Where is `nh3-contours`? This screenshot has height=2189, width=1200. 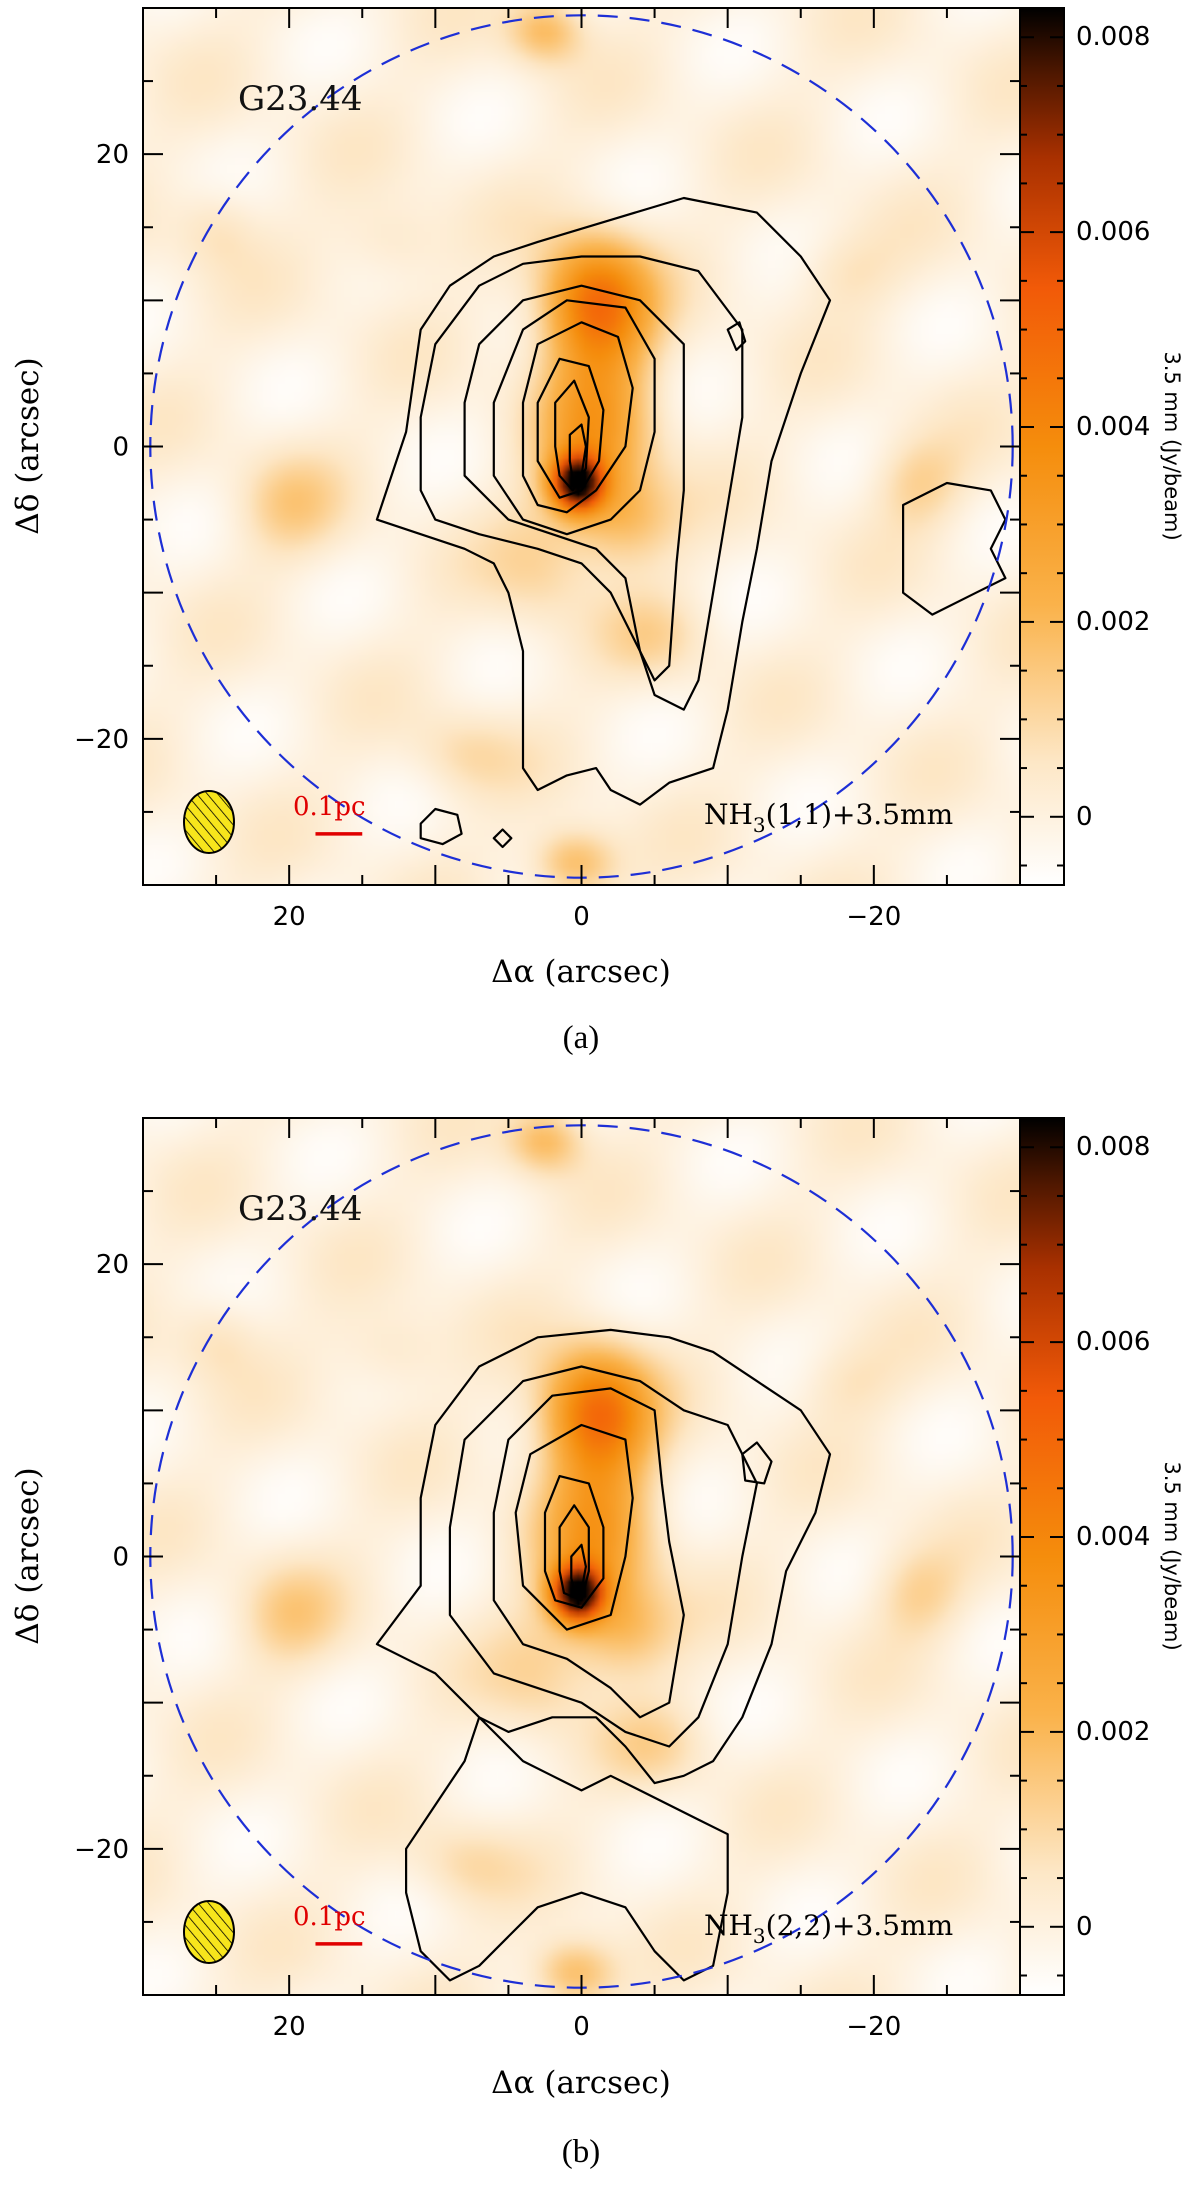 nh3-contours is located at coordinates (603, 1655).